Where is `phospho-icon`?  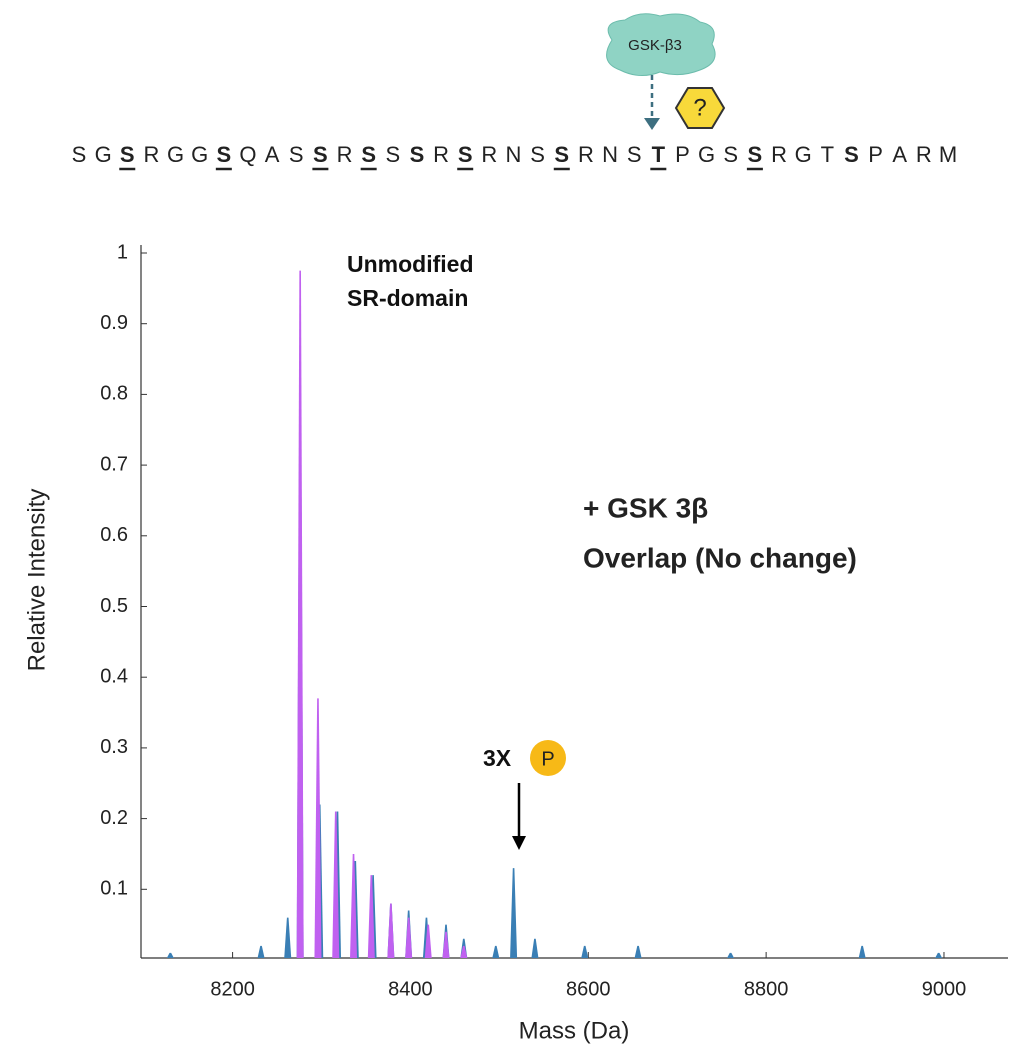
phospho-icon is located at coordinates (548, 758).